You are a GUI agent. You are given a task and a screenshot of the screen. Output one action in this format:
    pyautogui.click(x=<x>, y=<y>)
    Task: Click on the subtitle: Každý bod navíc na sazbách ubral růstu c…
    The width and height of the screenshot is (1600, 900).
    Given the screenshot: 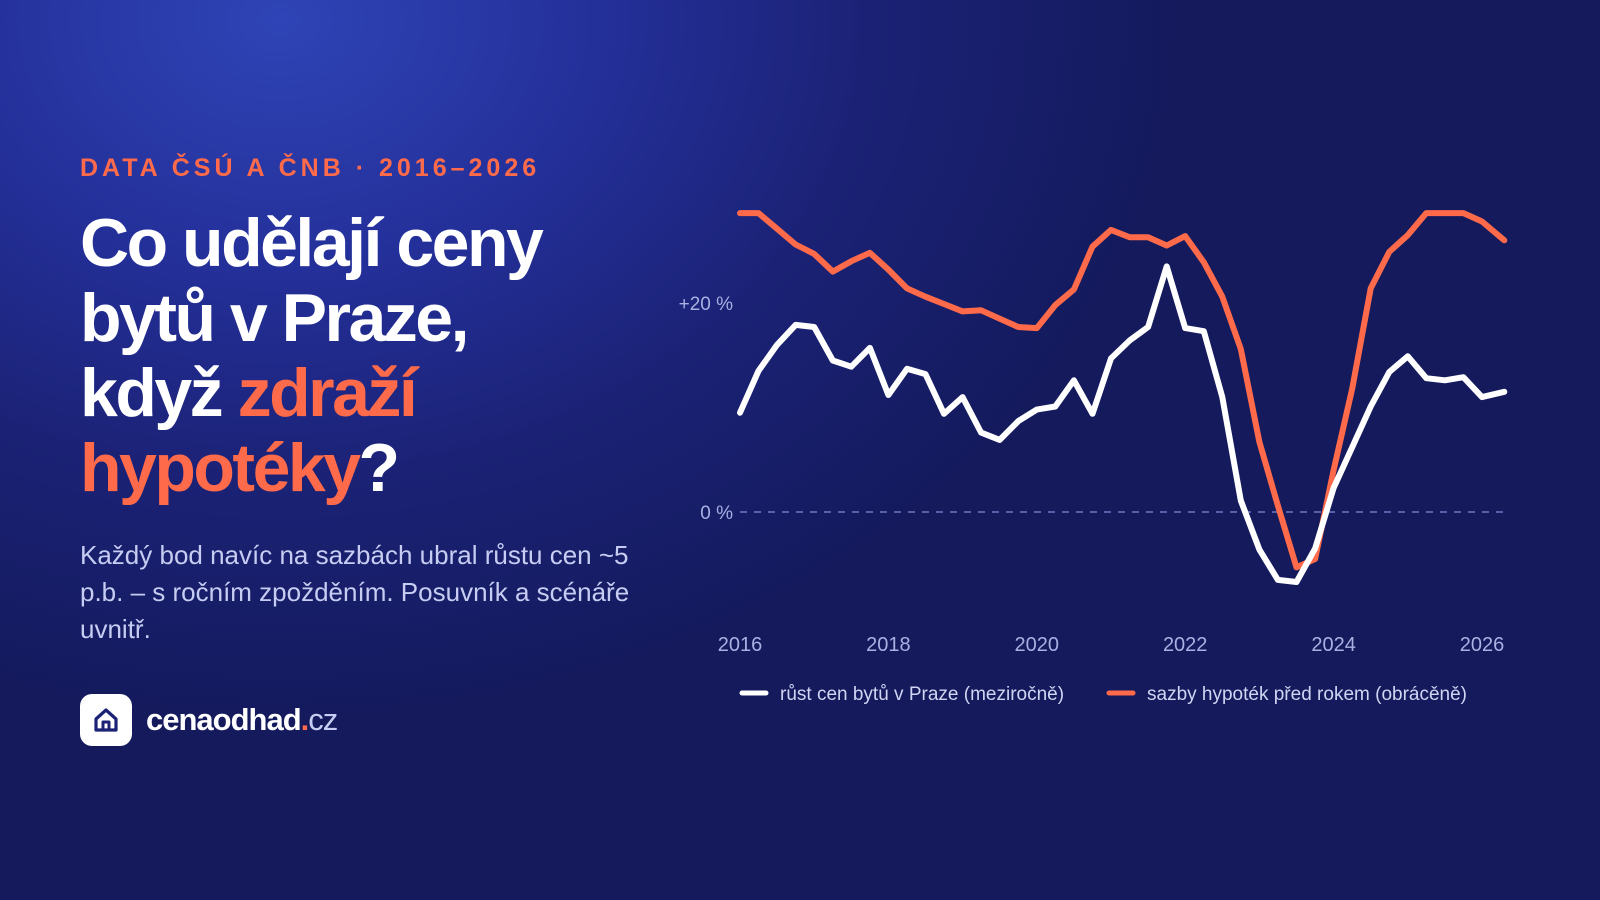 What is the action you would take?
    pyautogui.click(x=355, y=592)
    